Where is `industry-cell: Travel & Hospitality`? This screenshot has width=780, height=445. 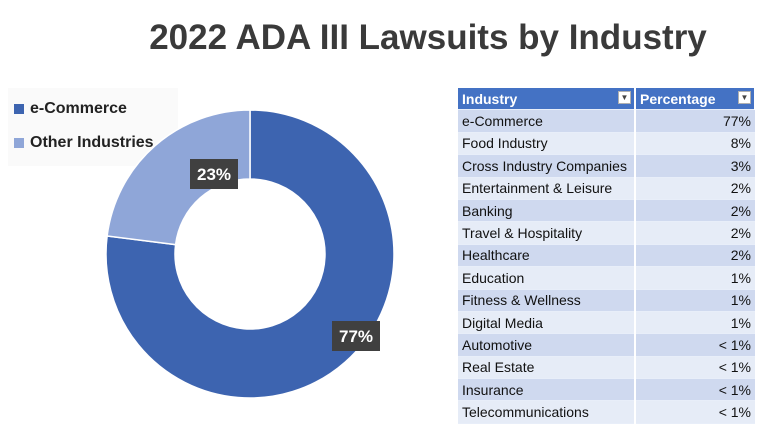
industry-cell: Travel & Hospitality is located at coordinates (546, 233).